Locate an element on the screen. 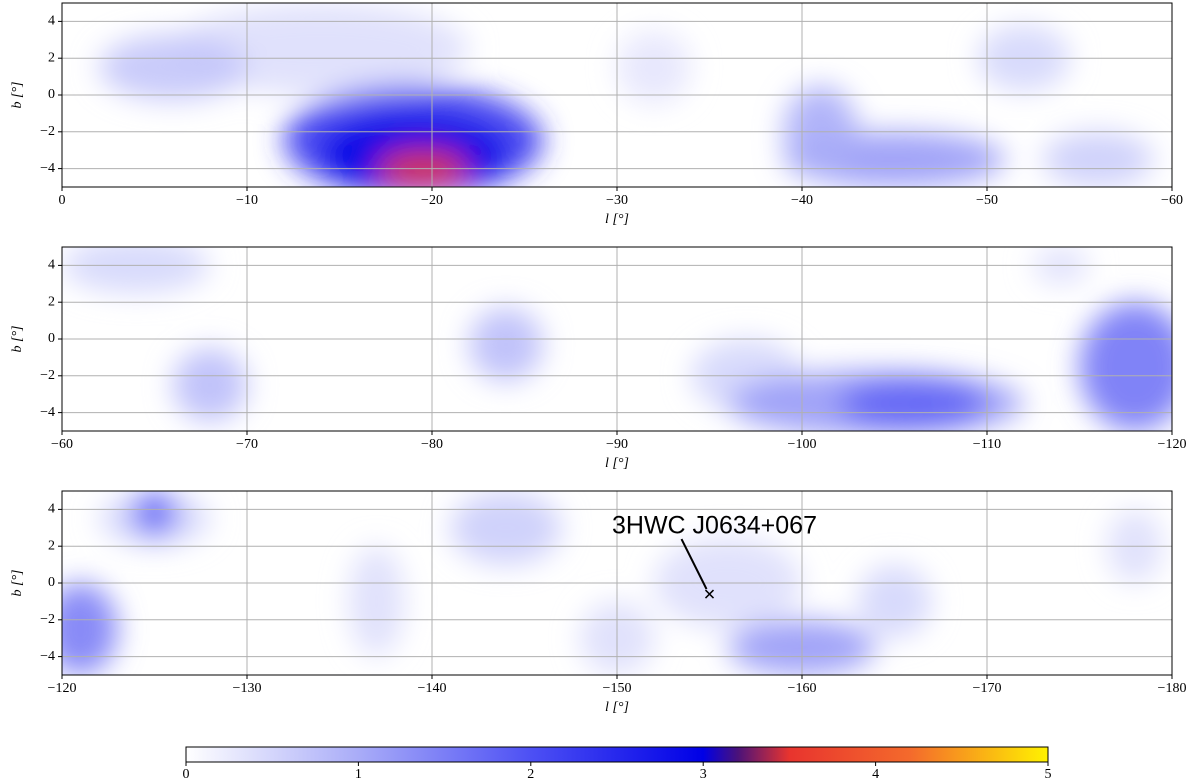 The image size is (1193, 784). x-tick-label: −100 is located at coordinates (802, 444).